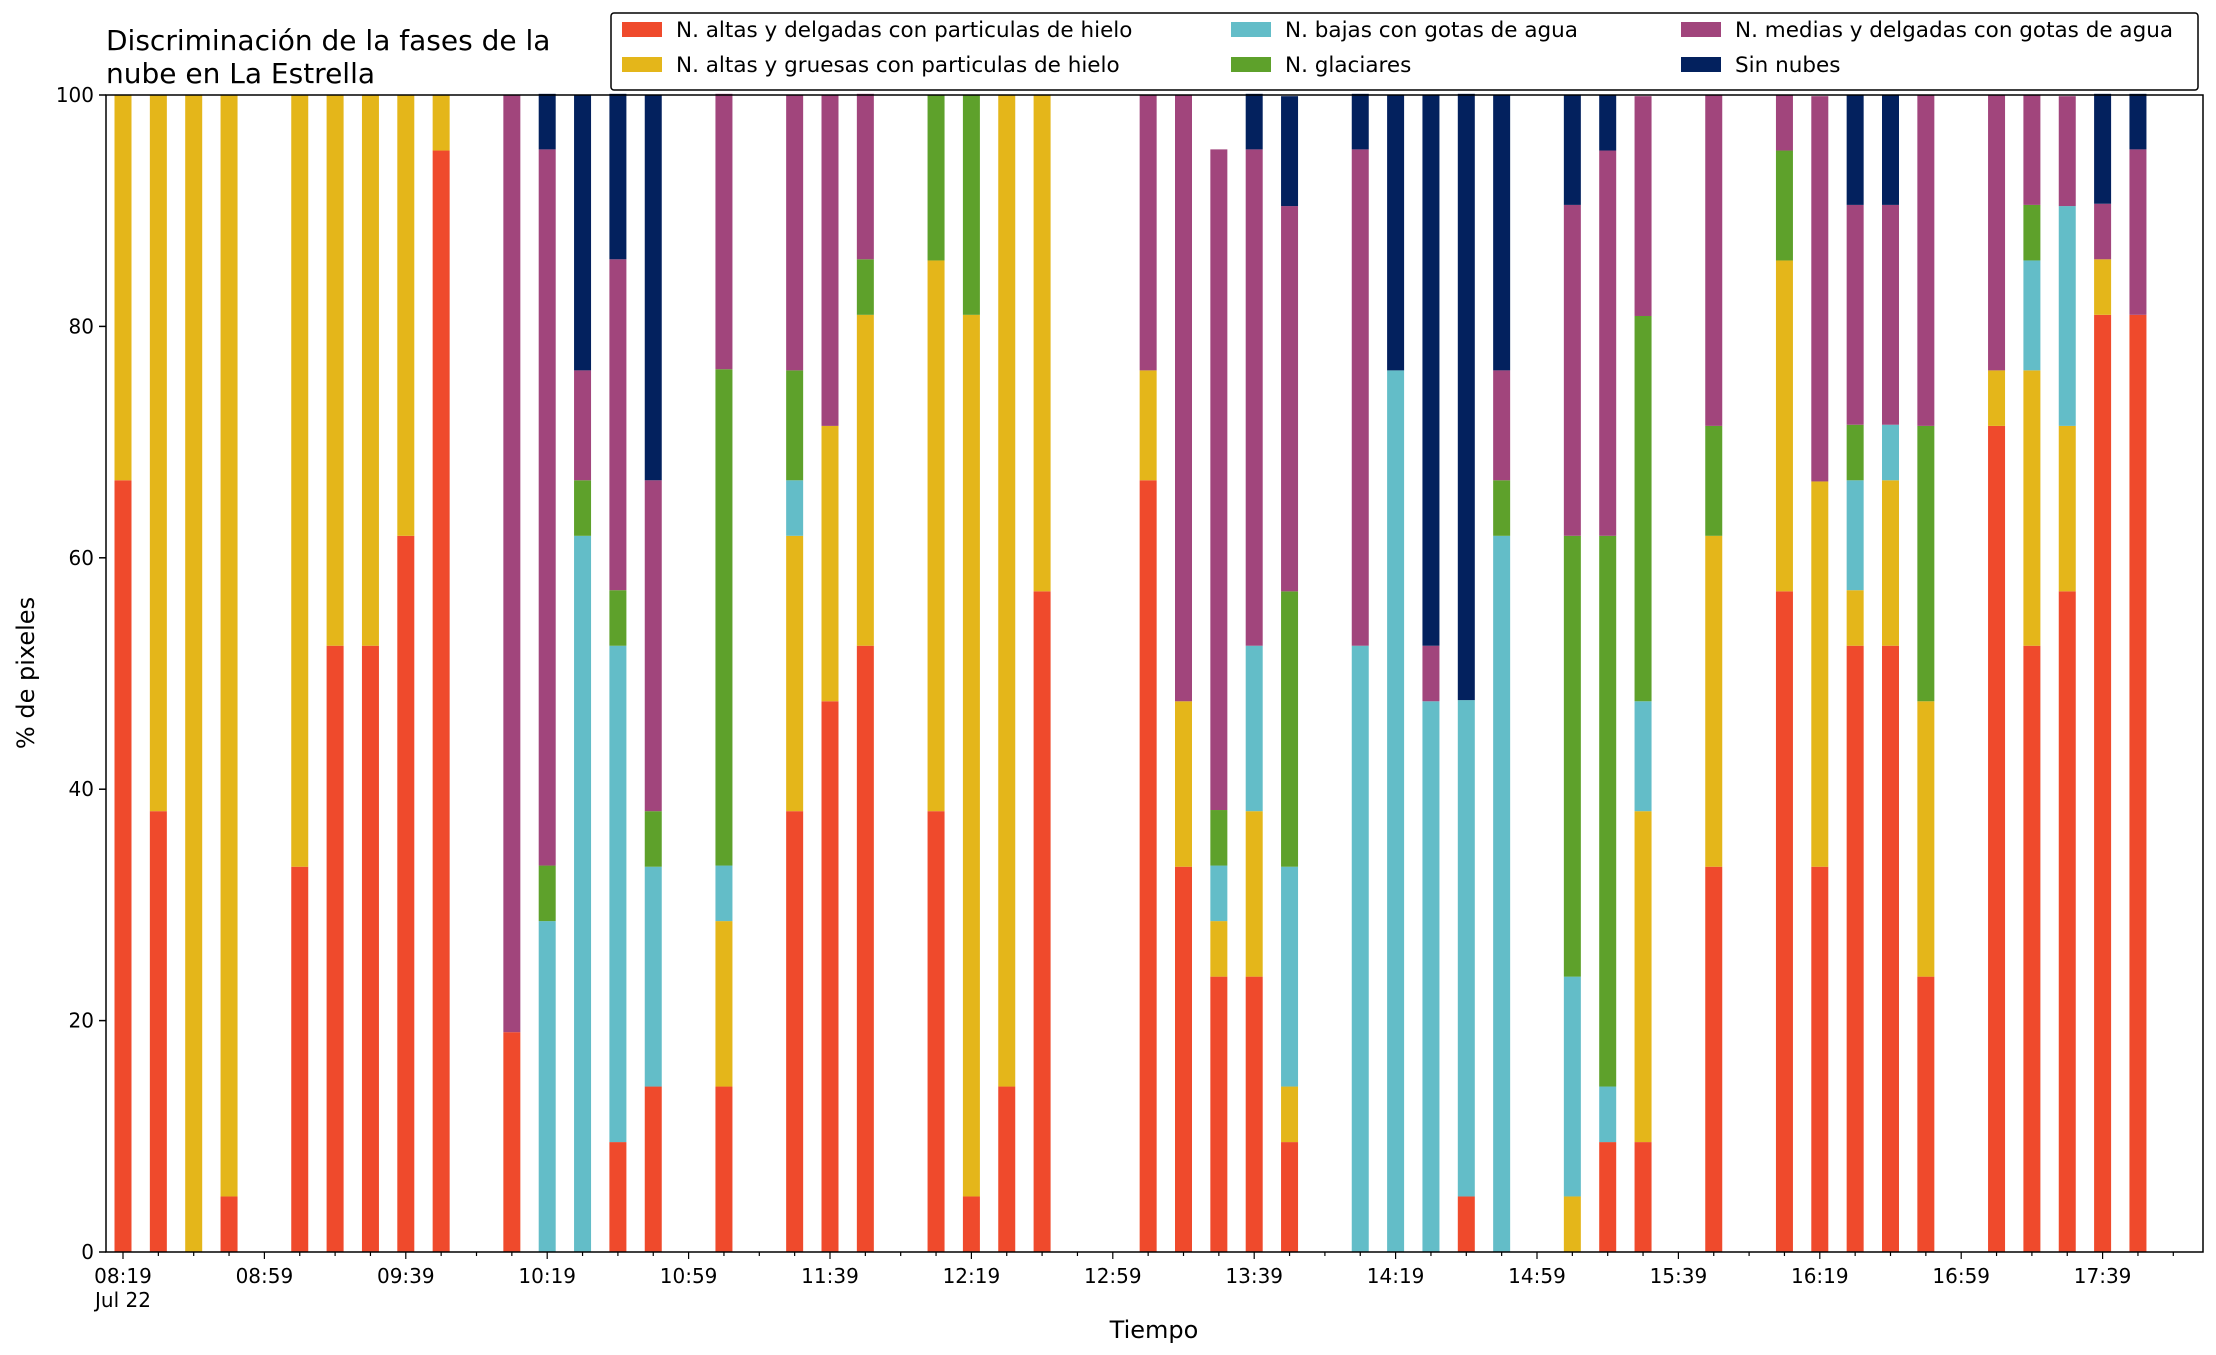 The height and width of the screenshot is (1355, 2216). I want to click on bar-segment-1149-s1, so click(865, 480).